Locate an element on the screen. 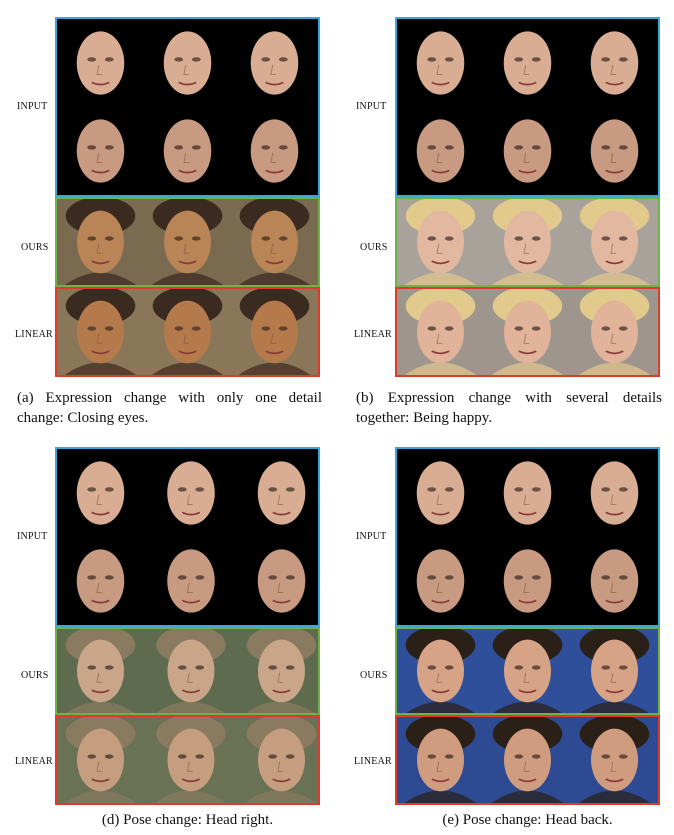 The height and width of the screenshot is (835, 674). panel-caption-e: (e) Pose change: Head back. is located at coordinates (527, 820).